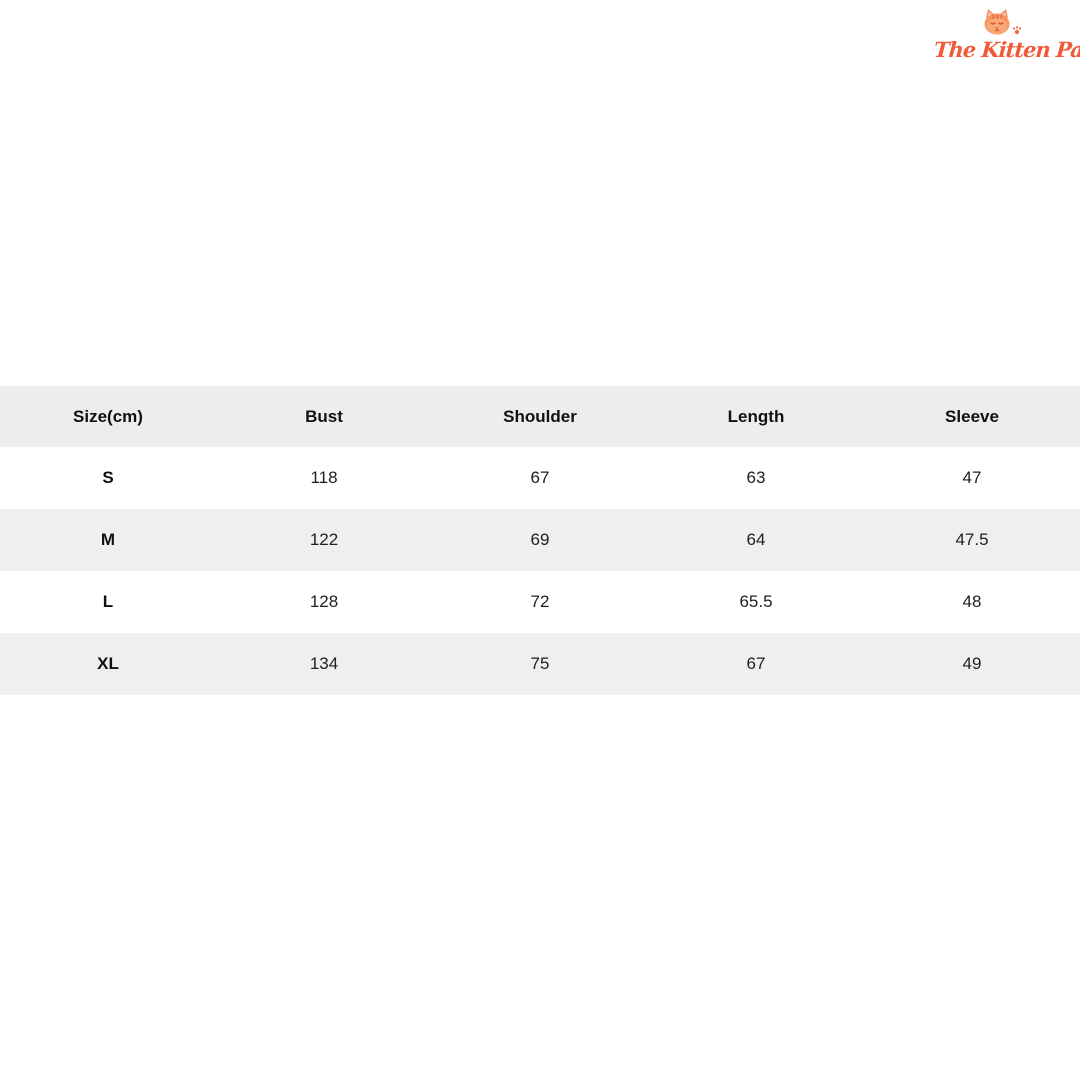 This screenshot has height=1080, width=1080. Describe the element at coordinates (324, 601) in the screenshot. I see `bust-cell: 128` at that location.